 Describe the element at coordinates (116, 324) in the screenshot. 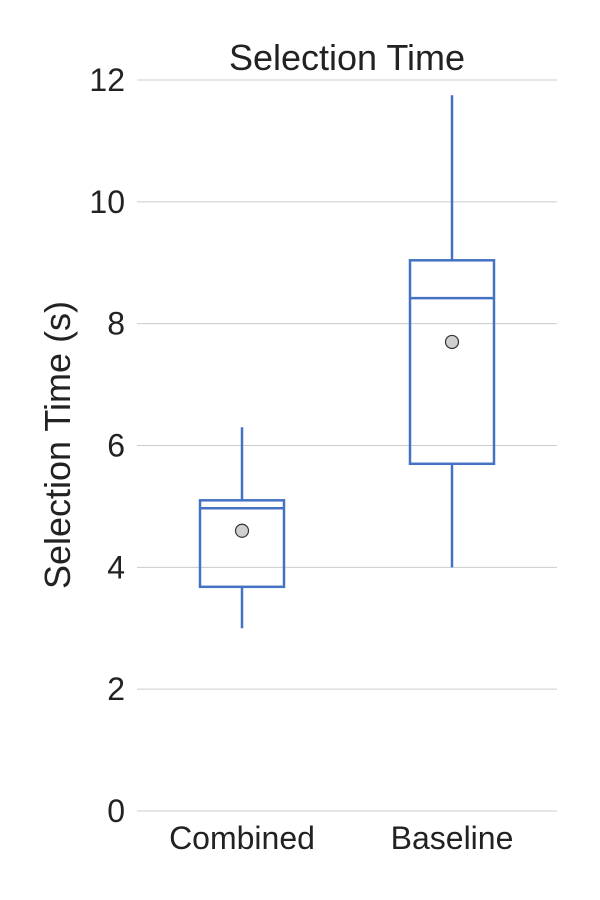

I see `y-tick-label: 8` at that location.